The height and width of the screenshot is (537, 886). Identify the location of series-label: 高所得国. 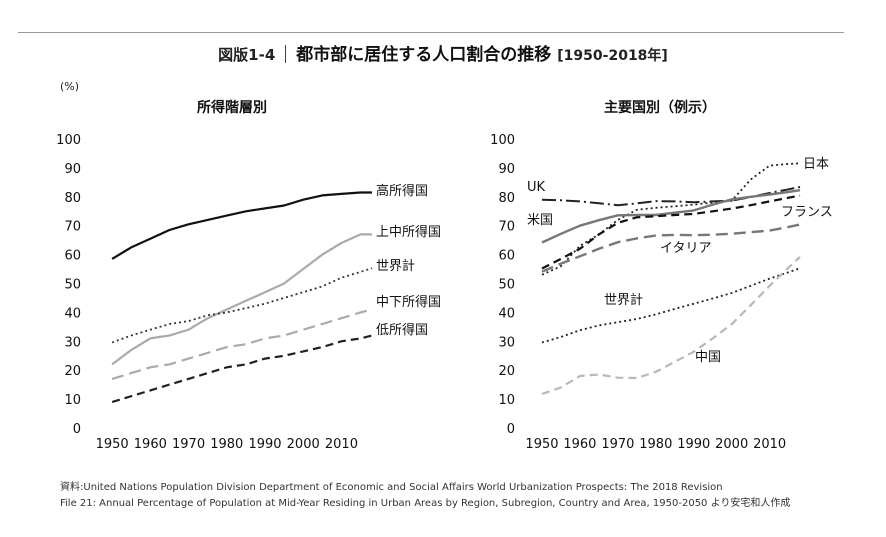
(402, 191).